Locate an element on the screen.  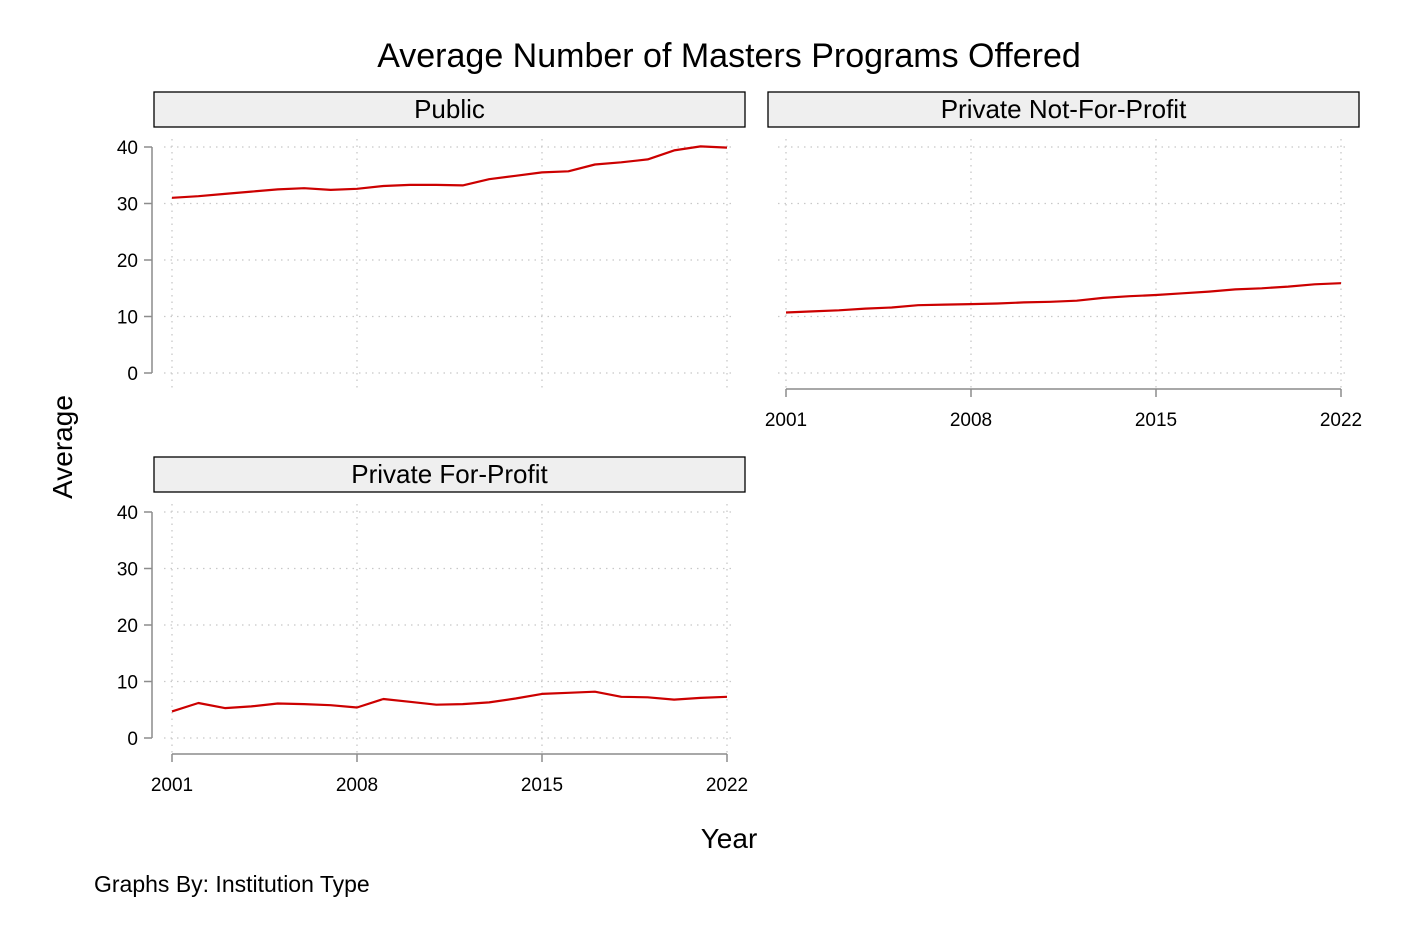
facet-strip-label: Private Not-For-Profit is located at coordinates (1064, 109).